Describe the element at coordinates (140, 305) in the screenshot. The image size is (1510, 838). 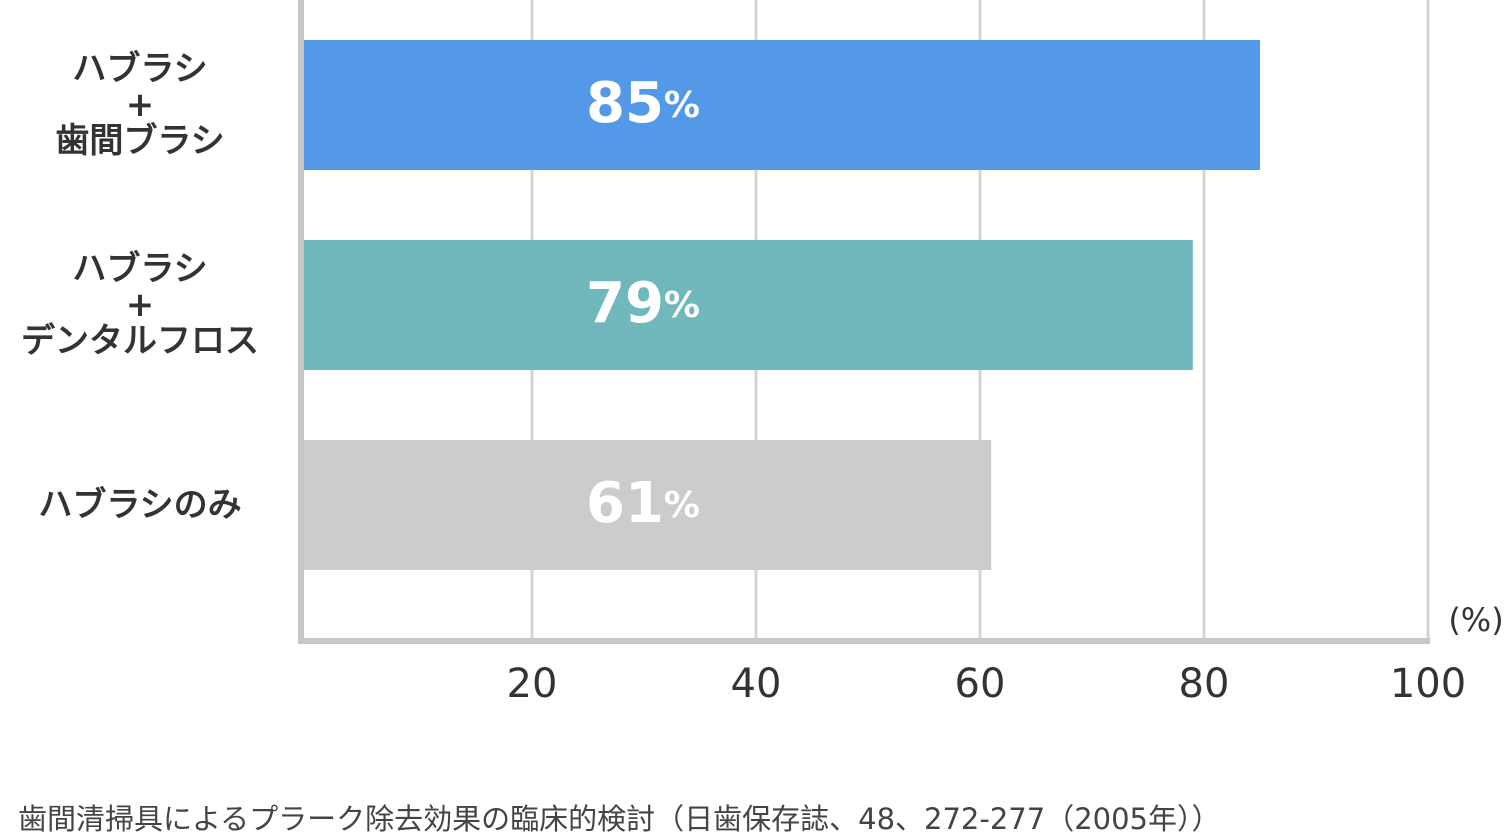
I see `y-tick-label: ハブラシ + デンタルフロス` at that location.